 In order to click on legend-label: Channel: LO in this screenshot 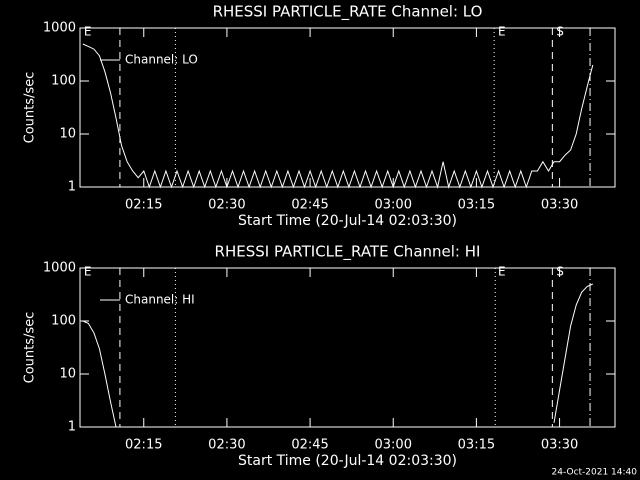, I will do `click(161, 60)`.